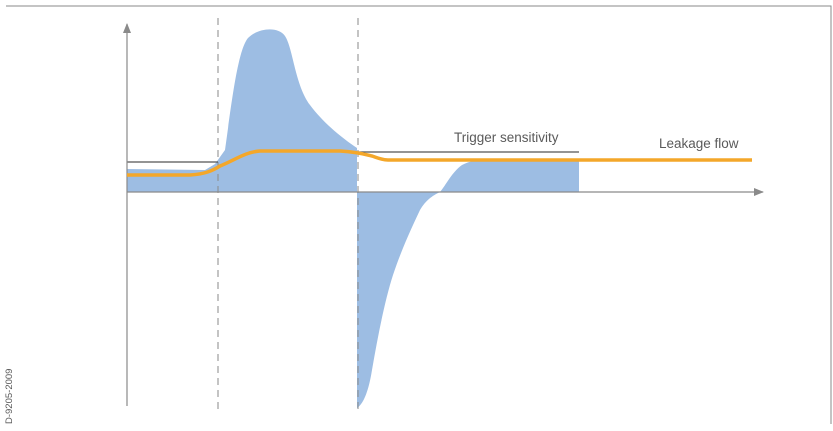 Image resolution: width=833 pixels, height=431 pixels. What do you see at coordinates (509, 176) in the screenshot?
I see `flow-area-recovery` at bounding box center [509, 176].